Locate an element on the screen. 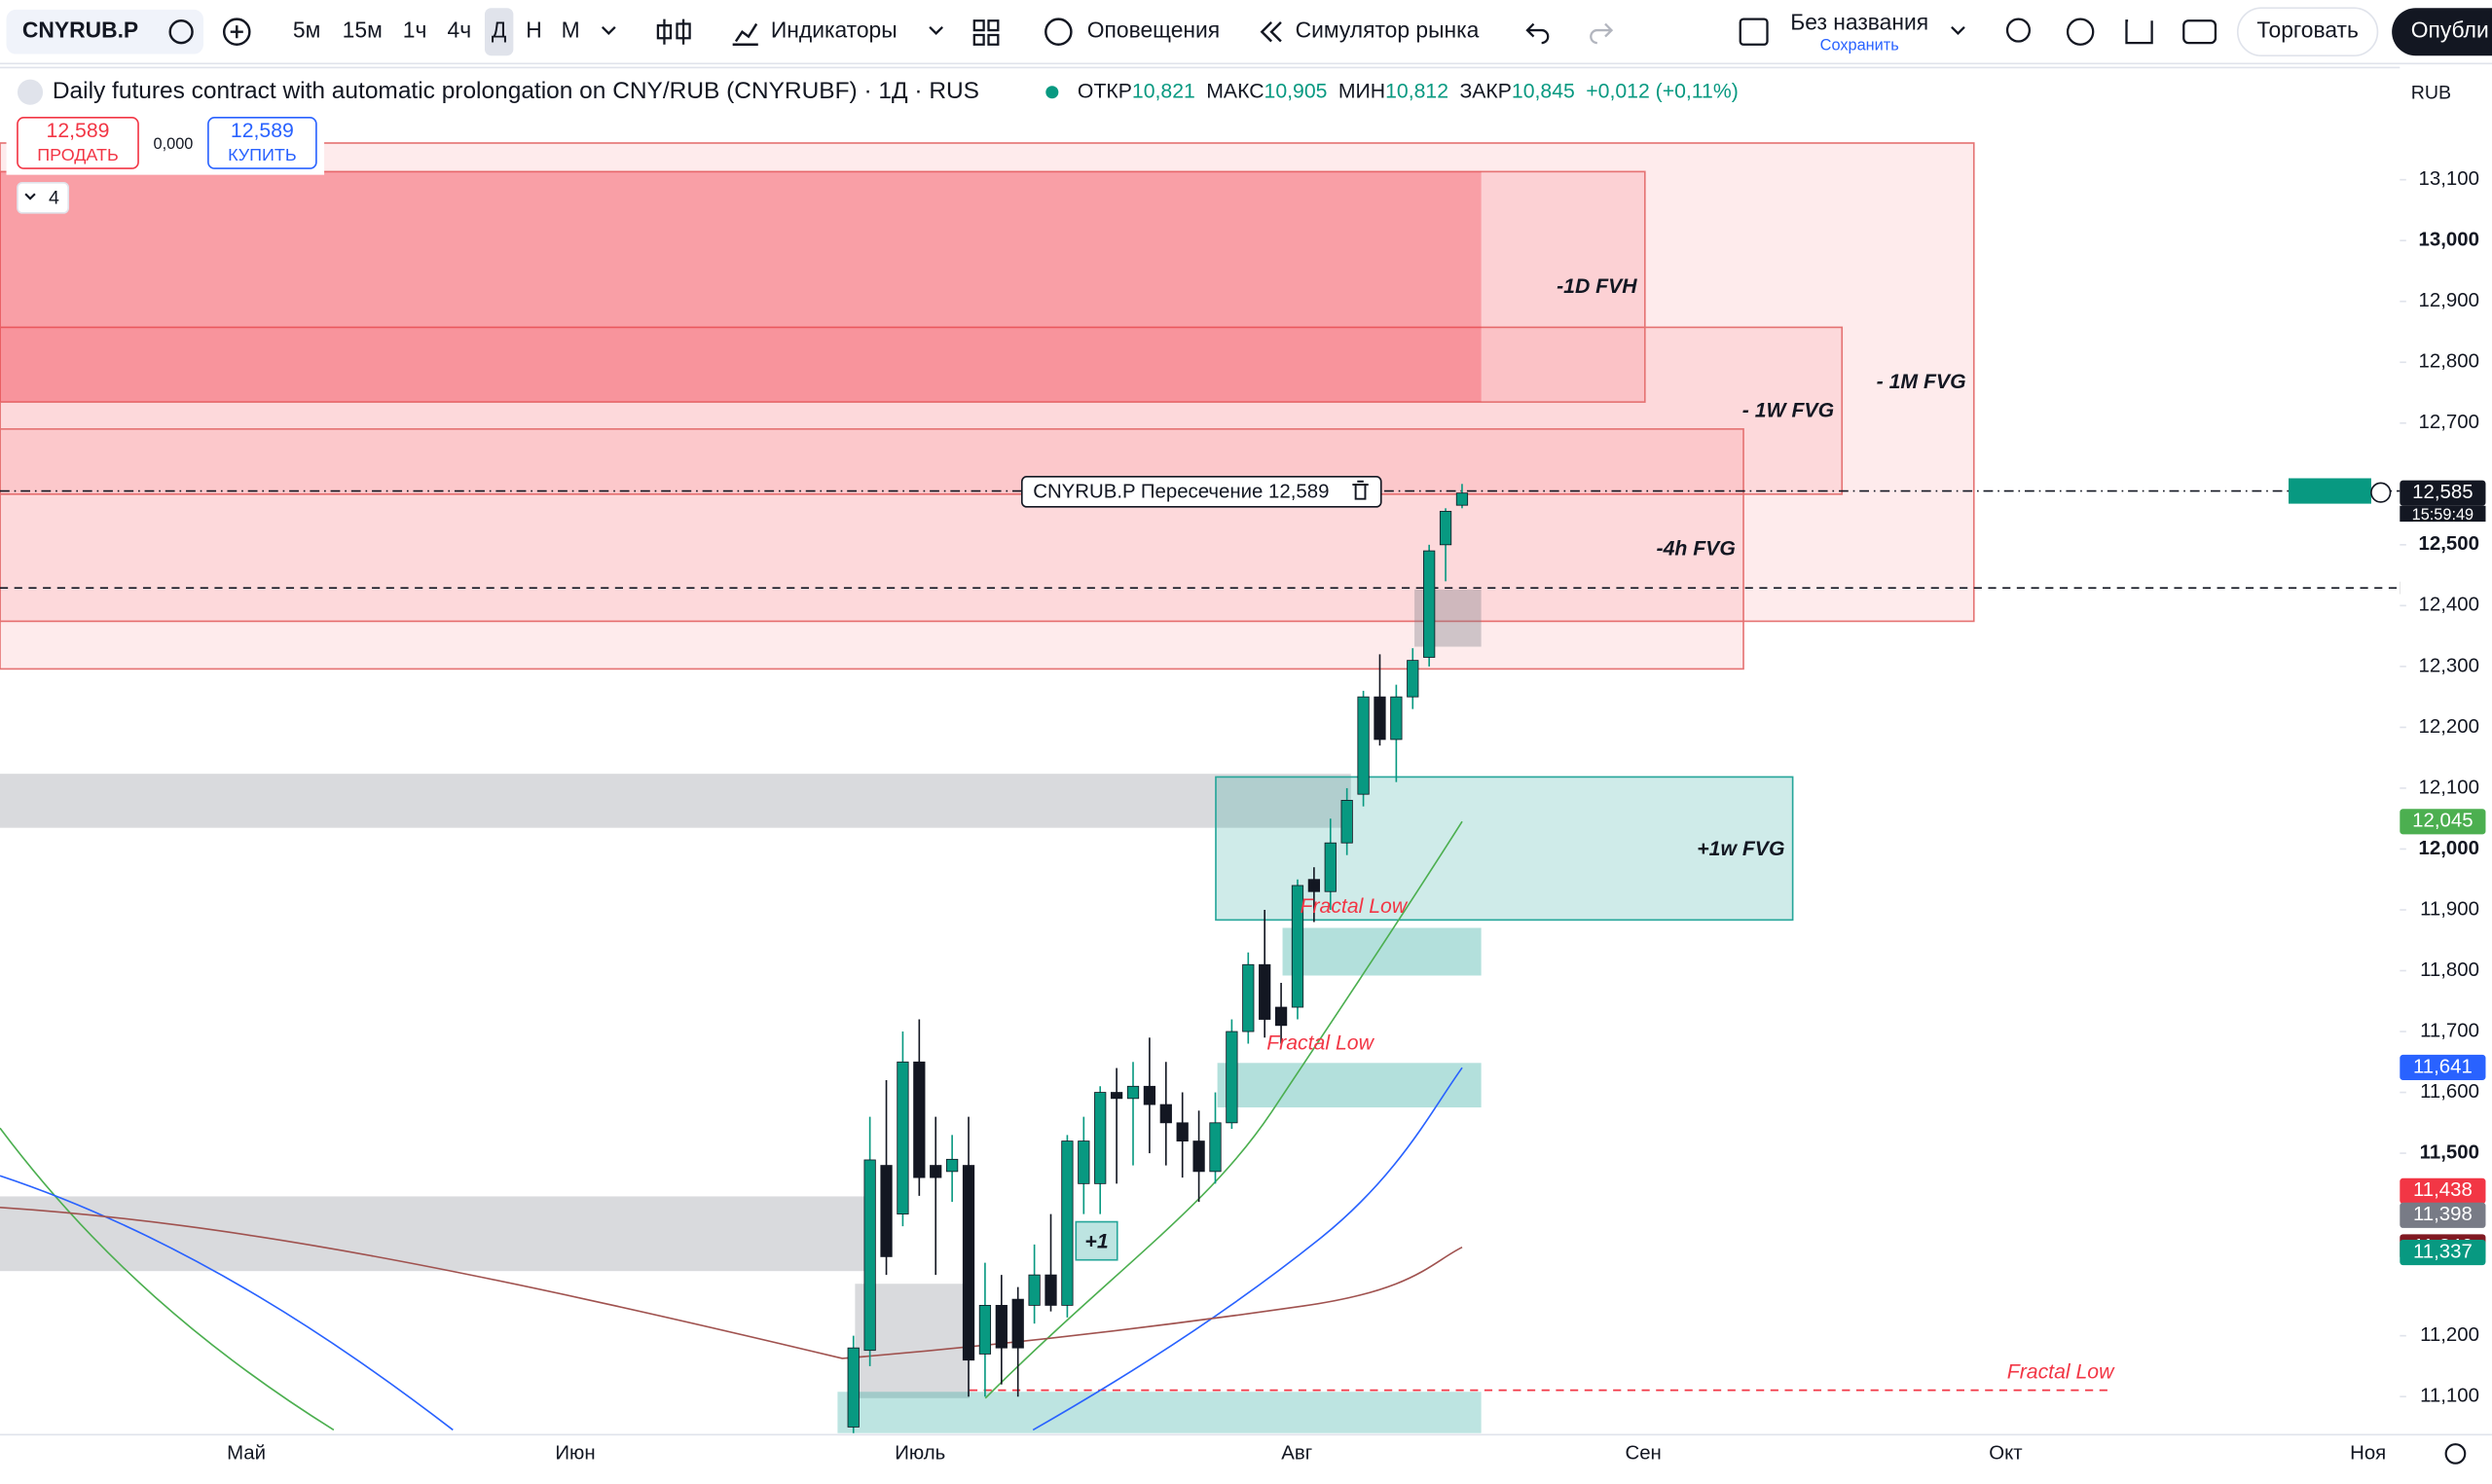 This screenshot has width=2492, height=1484. spread: 0,000 is located at coordinates (174, 144).